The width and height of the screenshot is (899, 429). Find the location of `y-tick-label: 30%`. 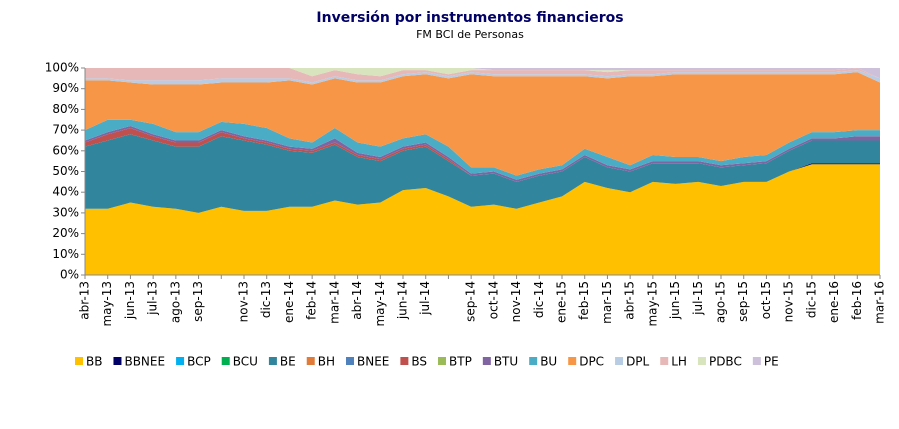

y-tick-label: 30% is located at coordinates (65, 212).